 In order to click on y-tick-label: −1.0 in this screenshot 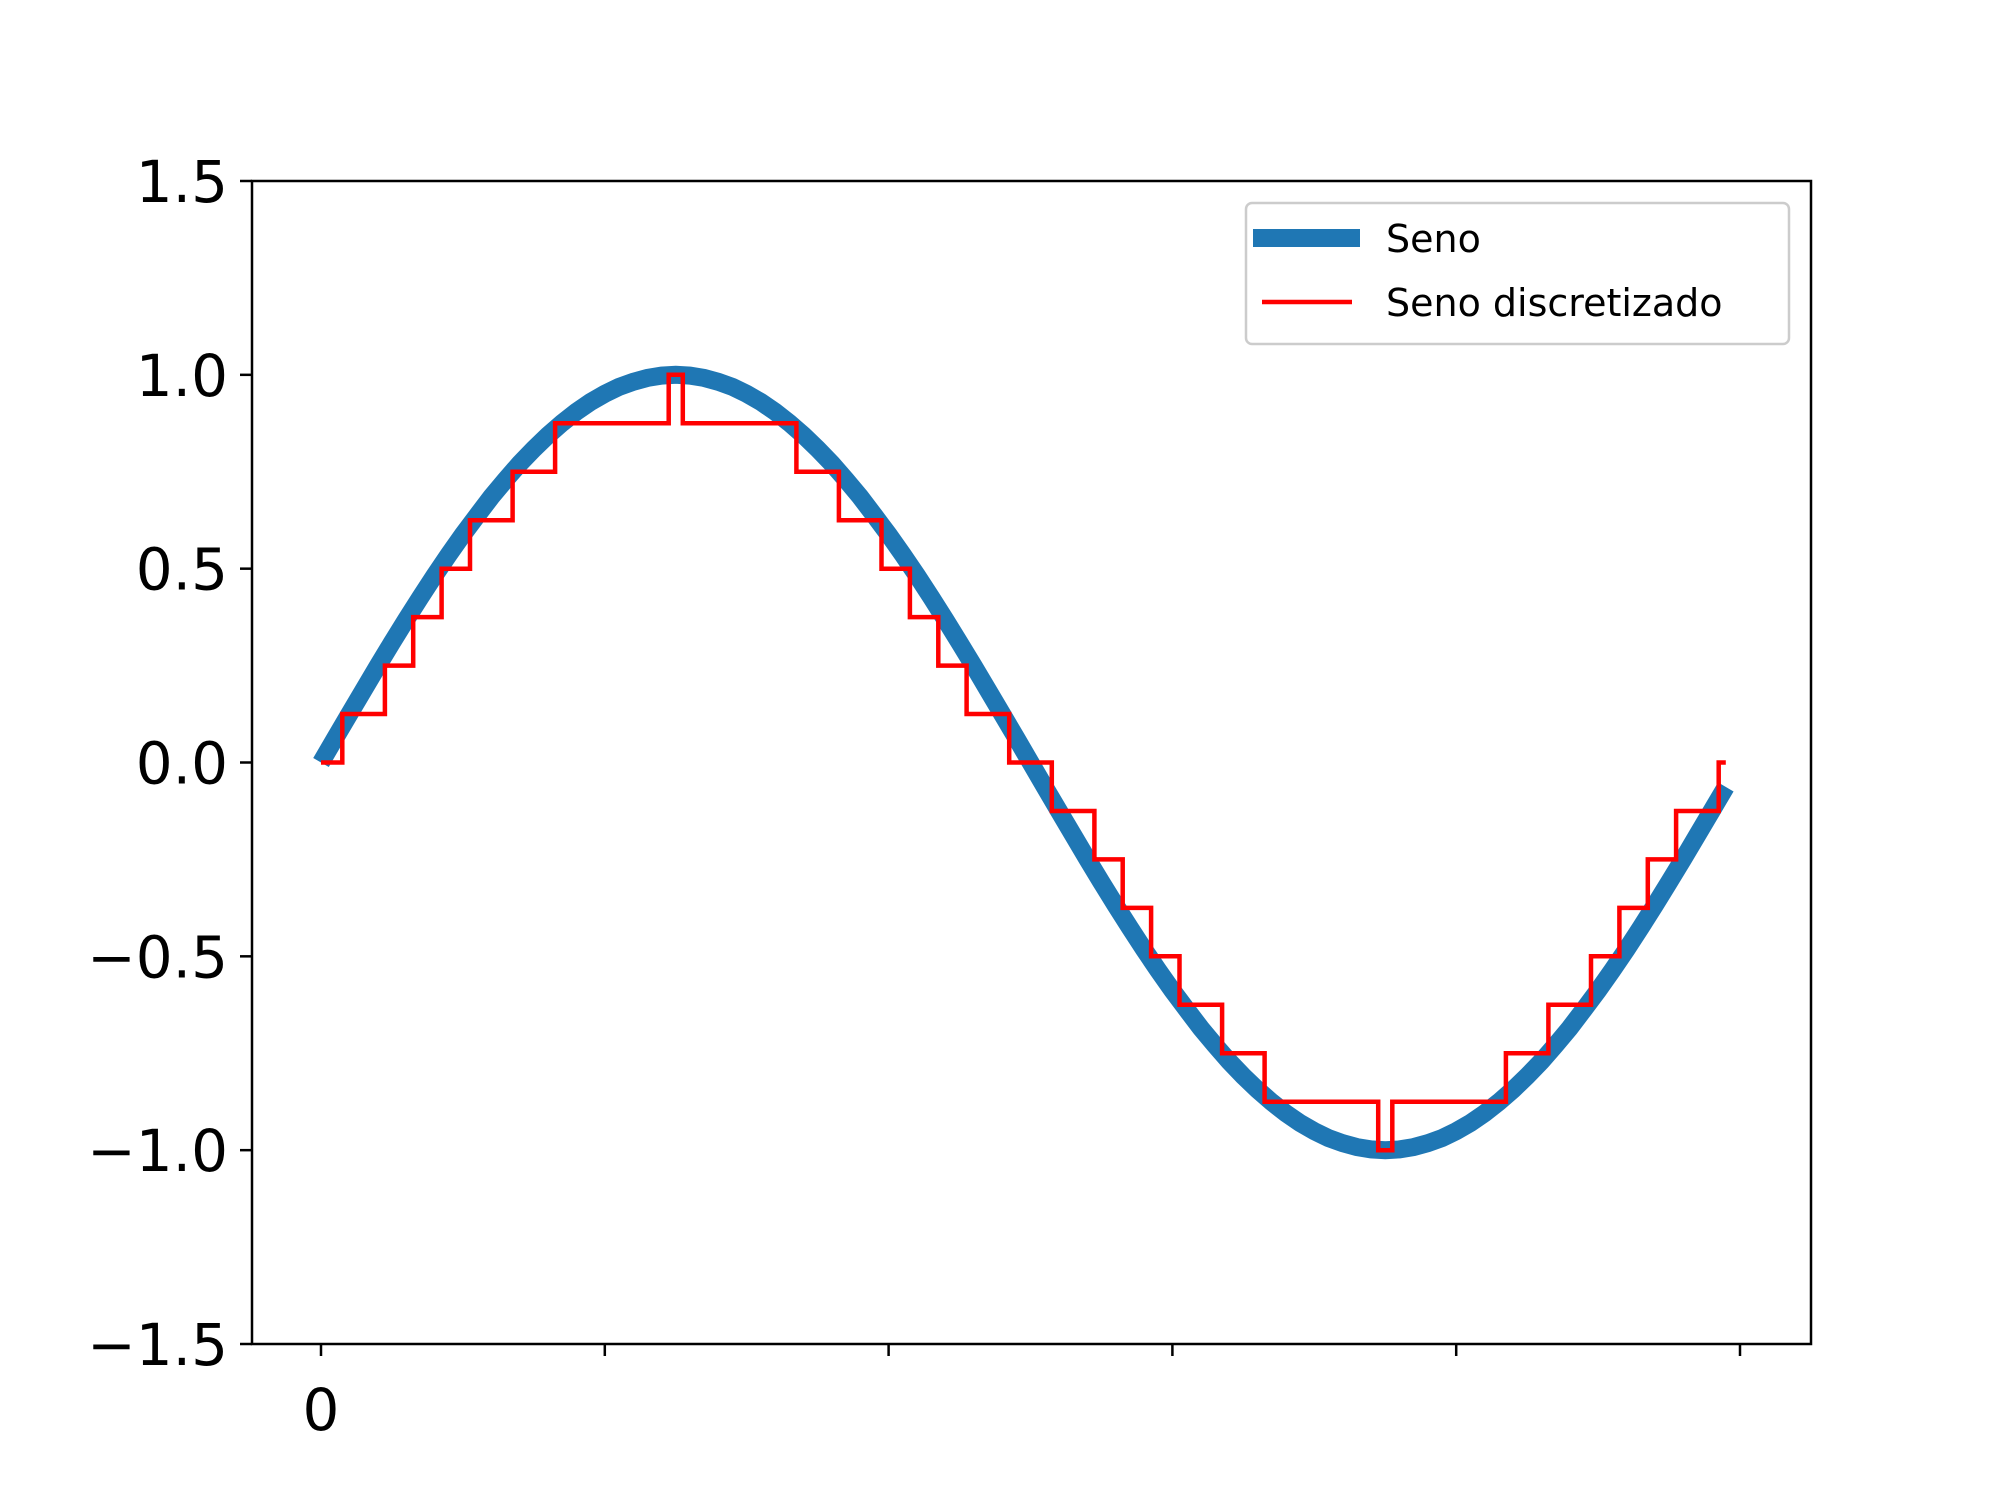, I will do `click(157, 1151)`.